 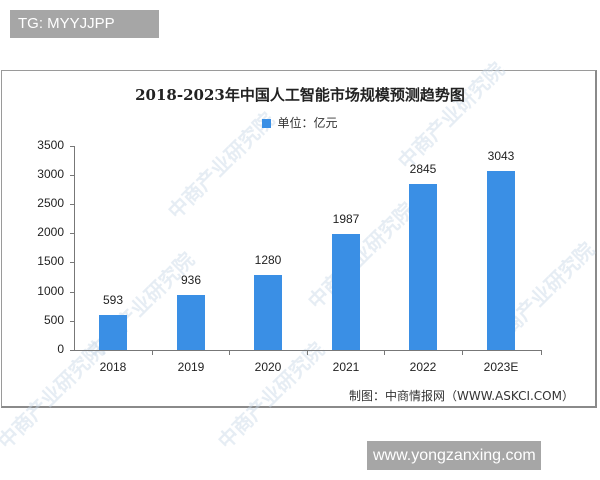 I want to click on bar-2018, so click(x=113, y=332).